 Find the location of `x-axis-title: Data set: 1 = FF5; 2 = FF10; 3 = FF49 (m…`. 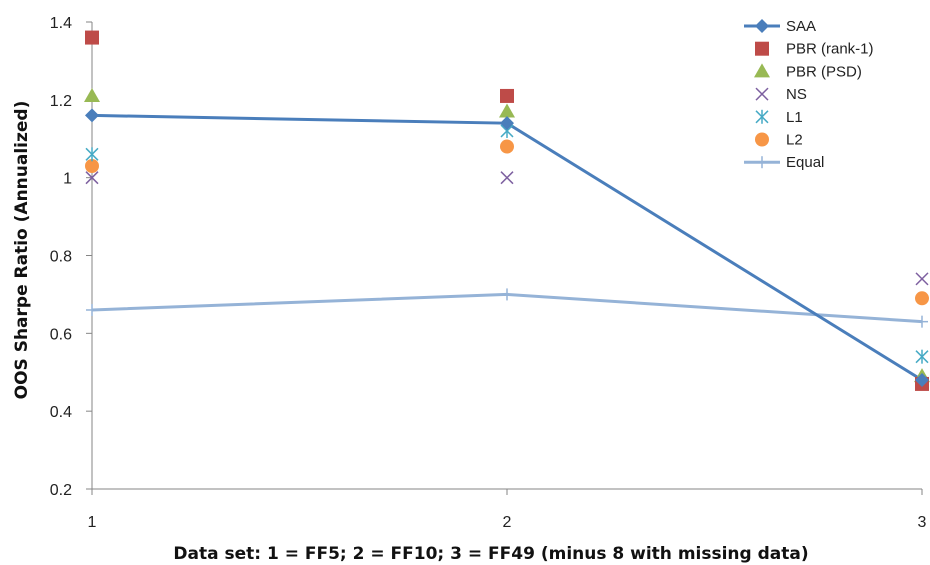

x-axis-title: Data set: 1 = FF5; 2 = FF10; 3 = FF49 (m… is located at coordinates (490, 554).